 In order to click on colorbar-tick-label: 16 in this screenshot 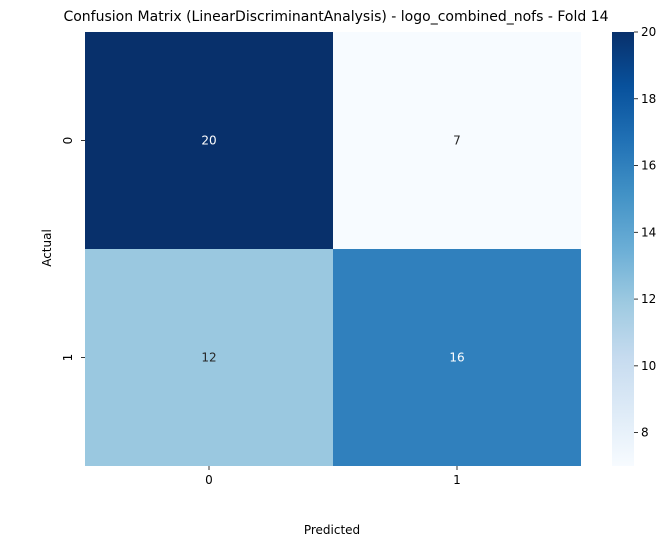, I will do `click(648, 166)`.